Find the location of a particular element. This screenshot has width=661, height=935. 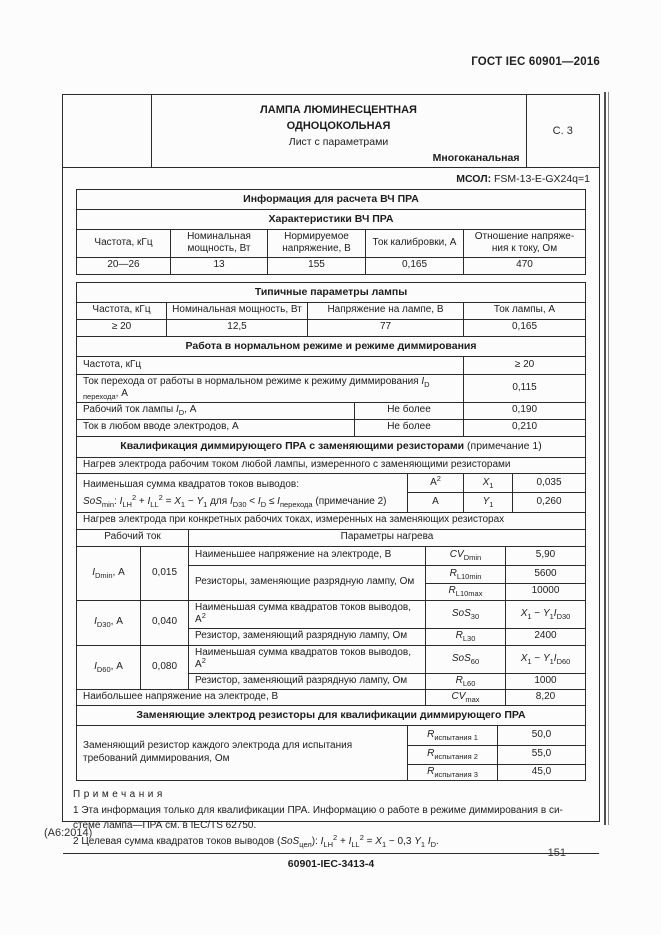

row-label: Рабочий ток лампы ID, А is located at coordinates (215, 410).